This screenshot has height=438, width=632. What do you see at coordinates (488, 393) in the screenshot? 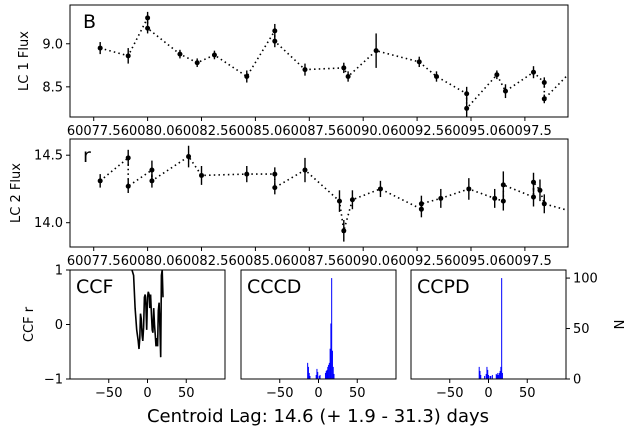
I see `x-tick-label: 0` at bounding box center [488, 393].